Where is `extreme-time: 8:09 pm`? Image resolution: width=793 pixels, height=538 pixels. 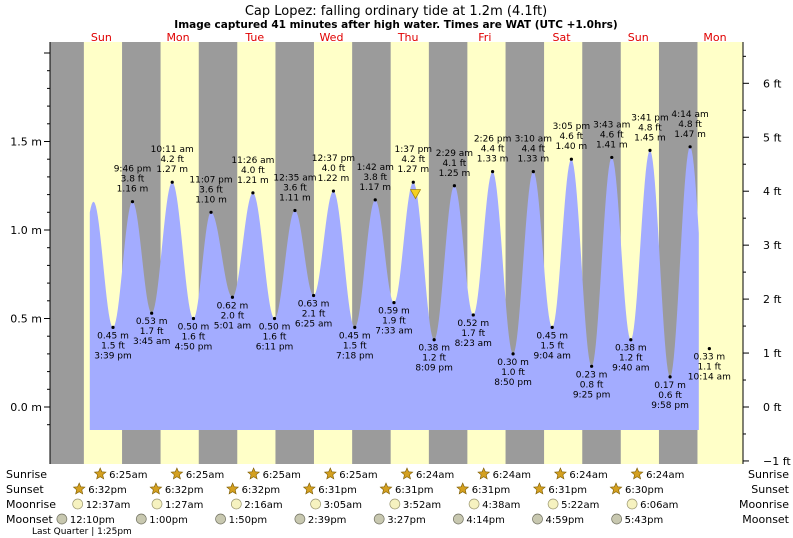
extreme-time: 8:09 pm is located at coordinates (434, 369).